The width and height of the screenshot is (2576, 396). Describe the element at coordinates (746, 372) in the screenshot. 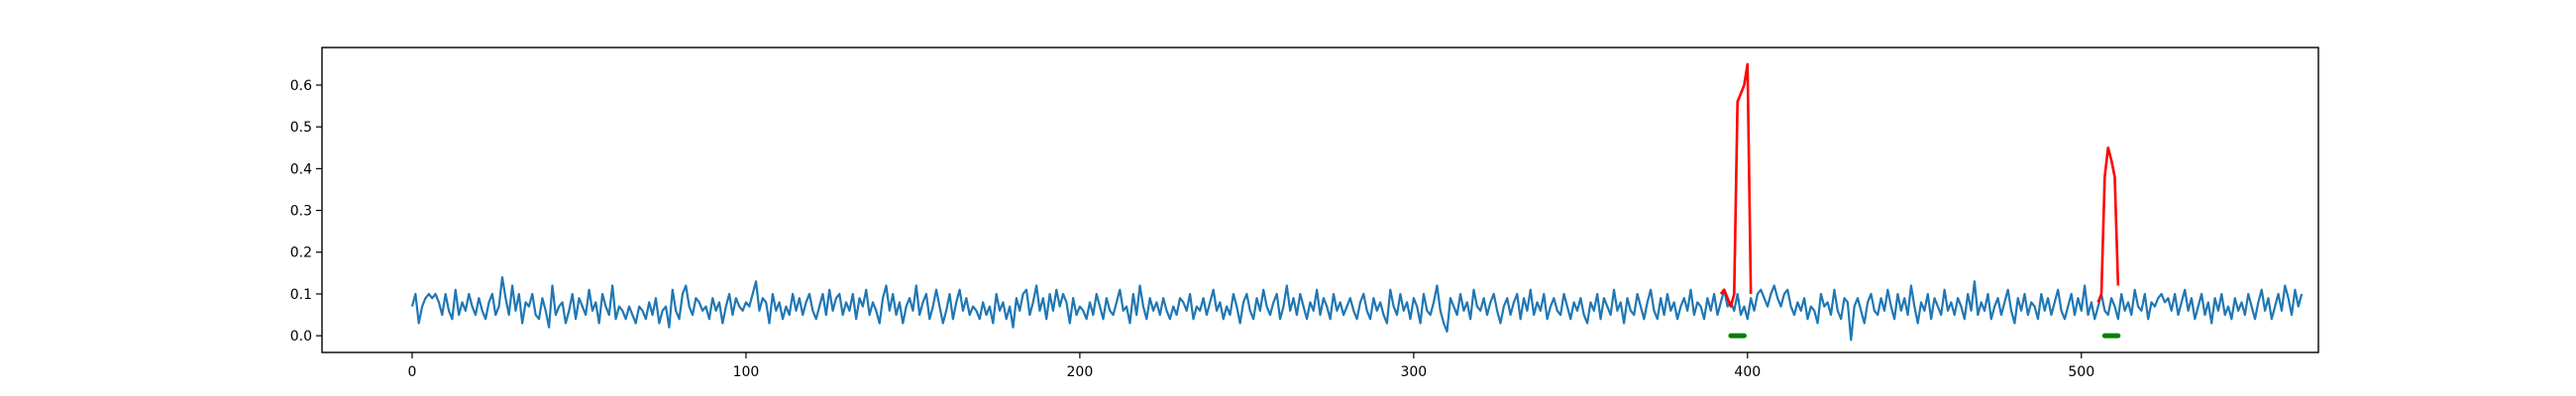

I see `x-tick-label: 100` at that location.